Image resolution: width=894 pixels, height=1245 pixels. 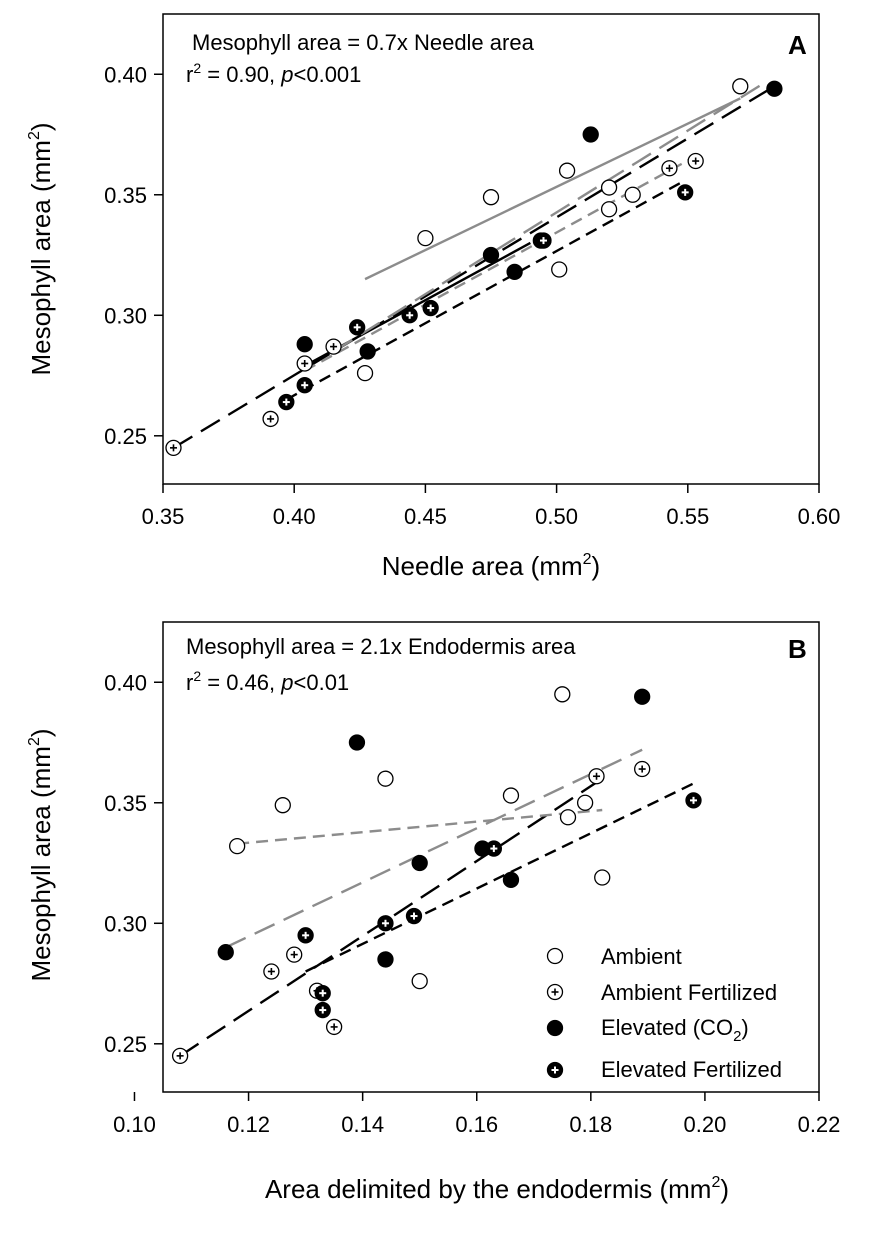 What do you see at coordinates (125, 803) in the screenshot?
I see `panel-b-y-tick-label: 0.35` at bounding box center [125, 803].